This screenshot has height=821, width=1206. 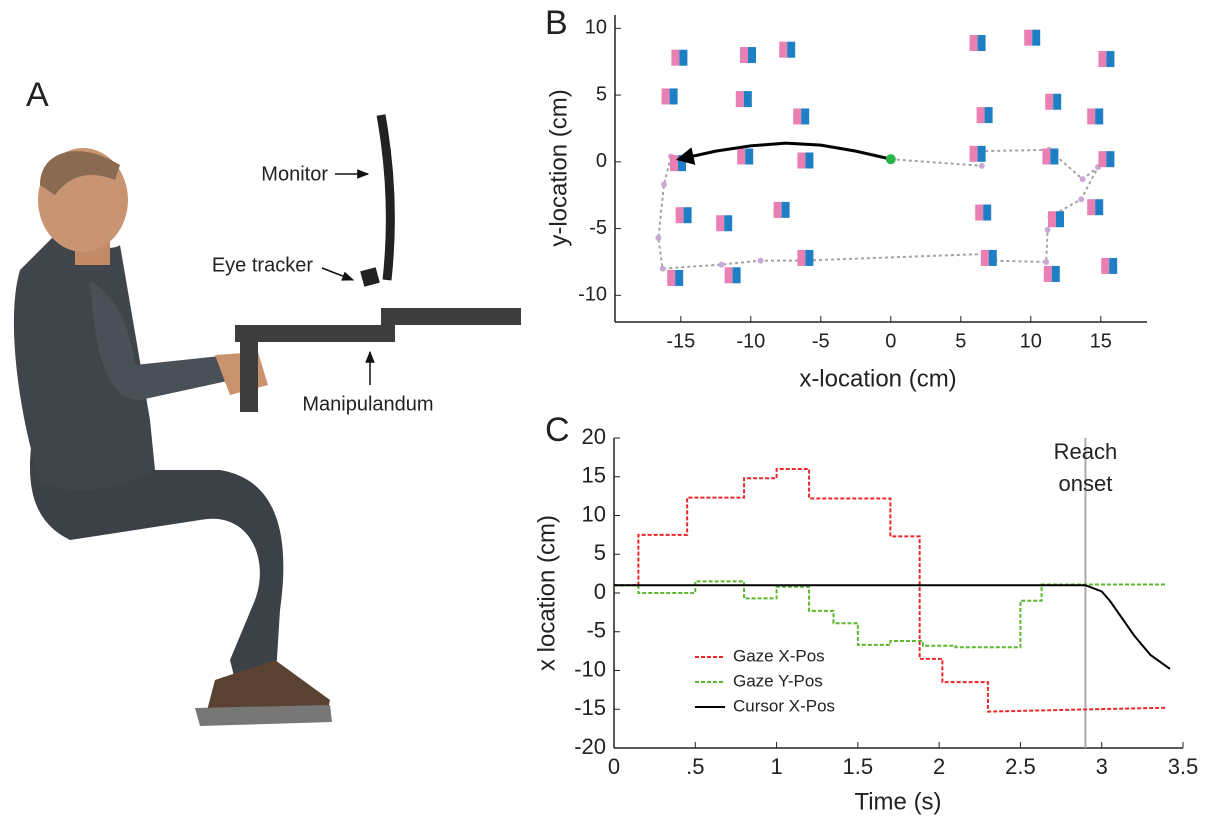 I want to click on y-tick-label: 15, so click(x=594, y=475).